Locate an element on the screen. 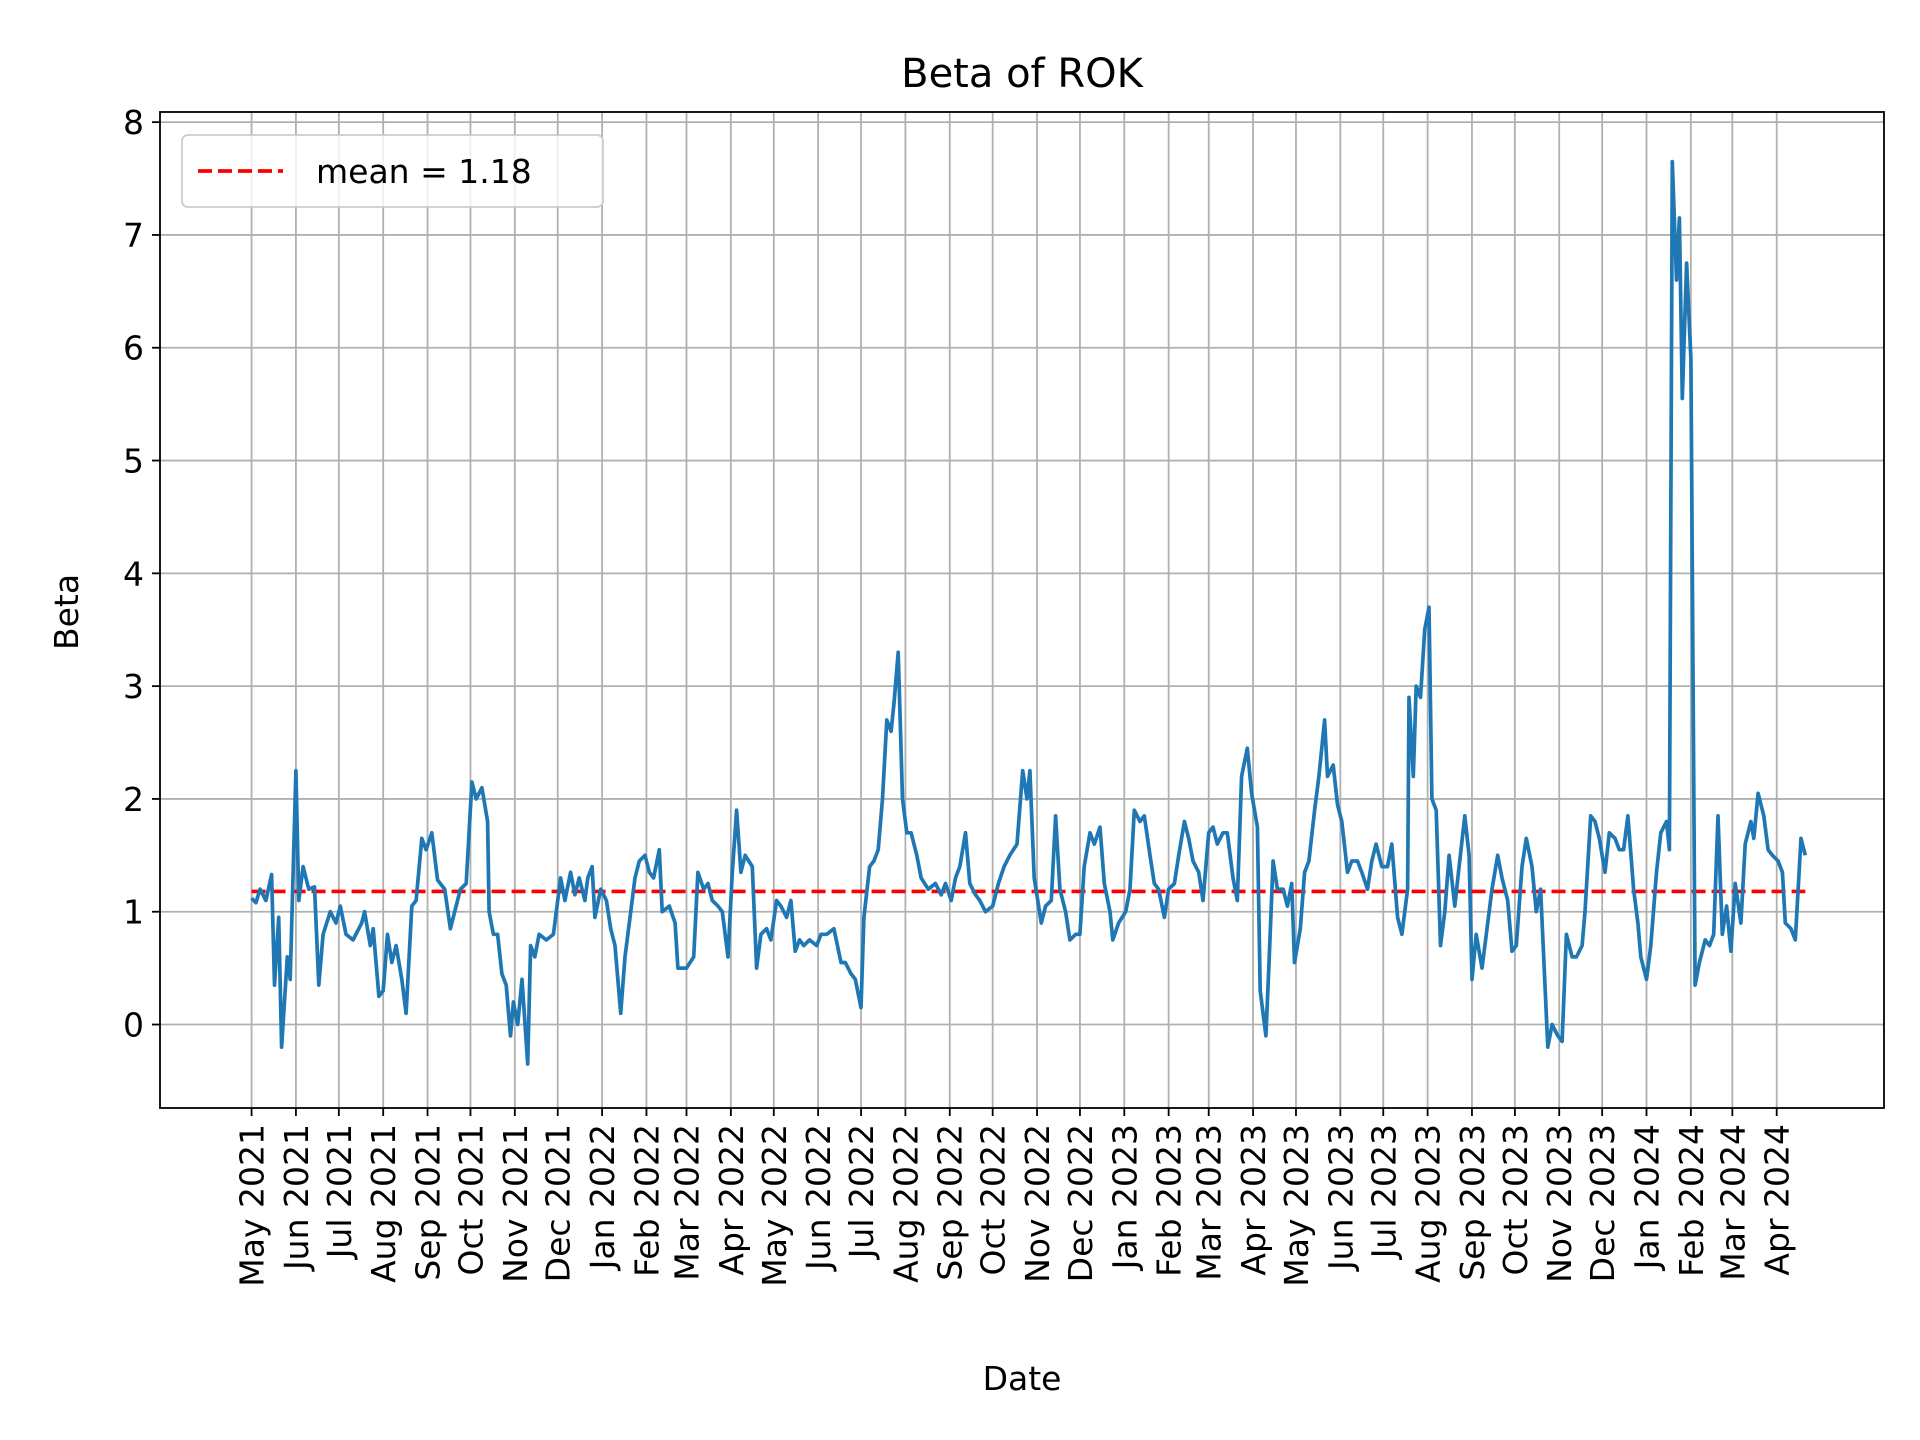  y-tick-label: 1 is located at coordinates (133, 912).